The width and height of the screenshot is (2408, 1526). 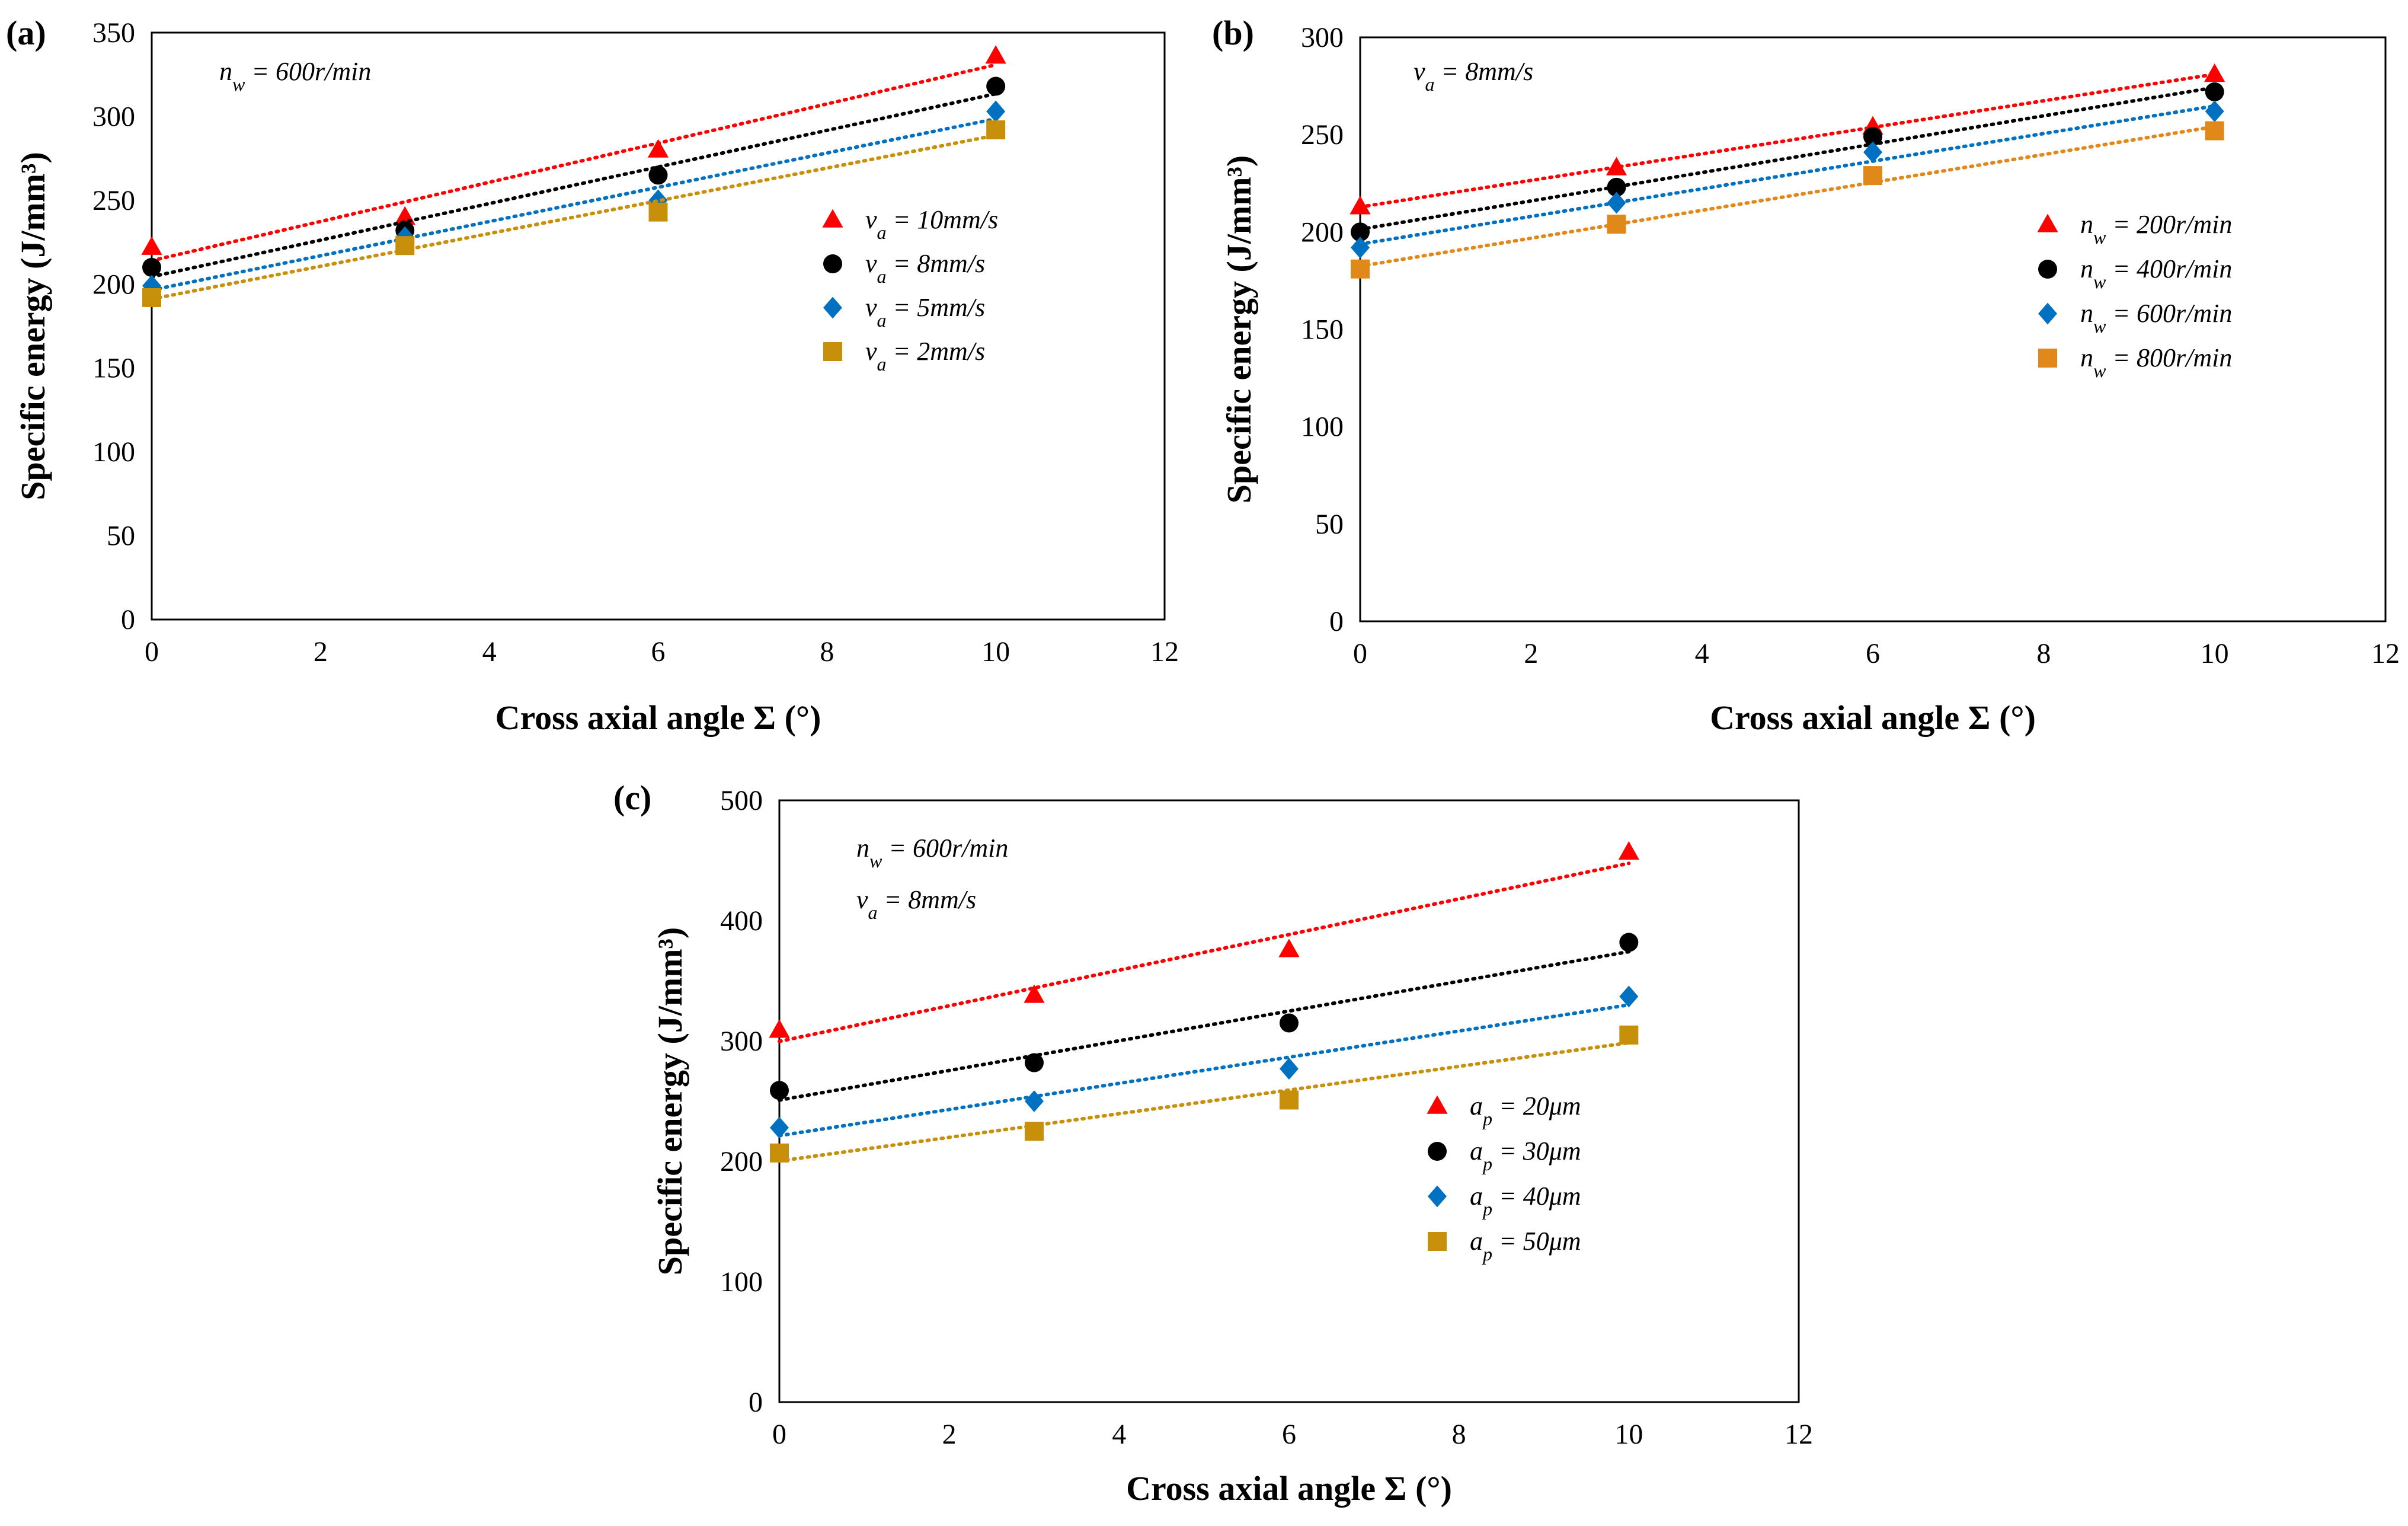 What do you see at coordinates (925, 356) in the screenshot?
I see `legend-entry: va = 2mm/s` at bounding box center [925, 356].